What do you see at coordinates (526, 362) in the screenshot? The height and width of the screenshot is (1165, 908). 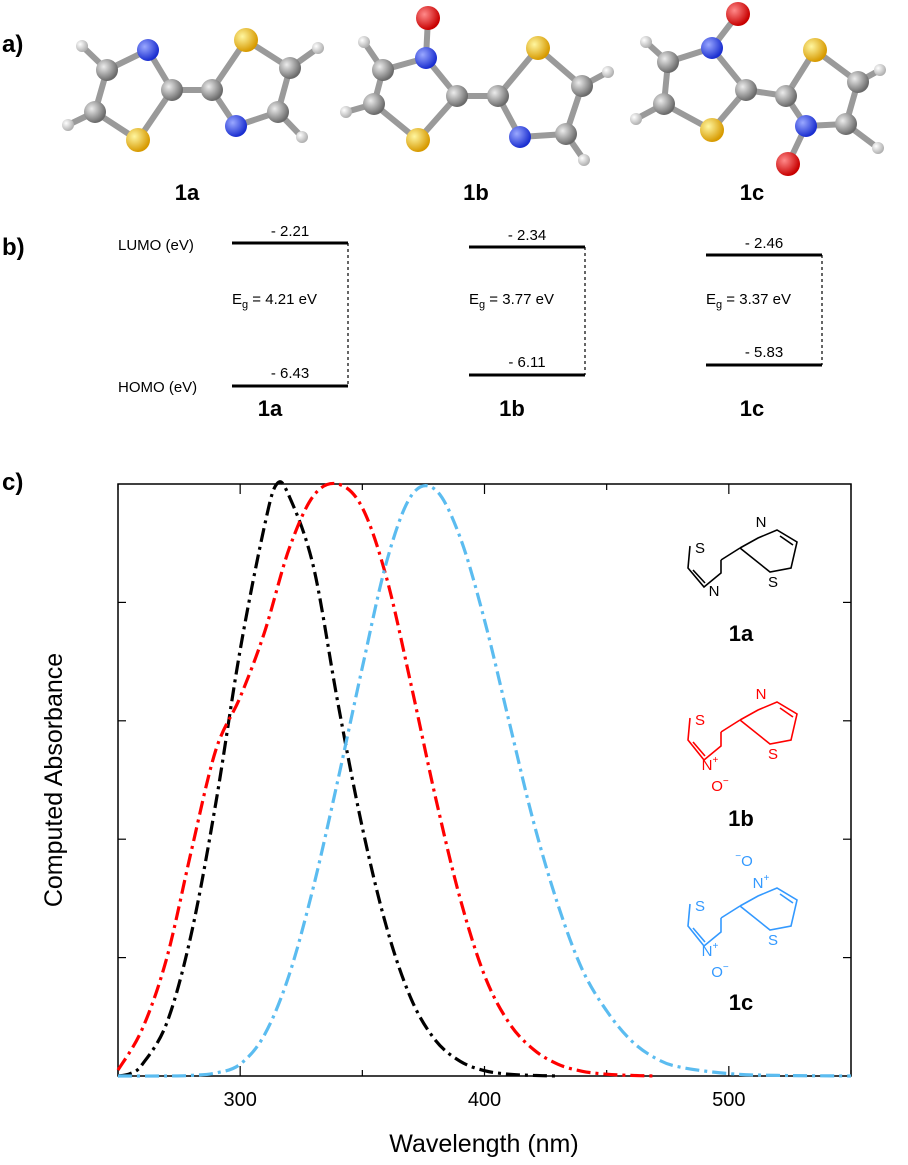 I see `homo-value-1b: - 6.11` at bounding box center [526, 362].